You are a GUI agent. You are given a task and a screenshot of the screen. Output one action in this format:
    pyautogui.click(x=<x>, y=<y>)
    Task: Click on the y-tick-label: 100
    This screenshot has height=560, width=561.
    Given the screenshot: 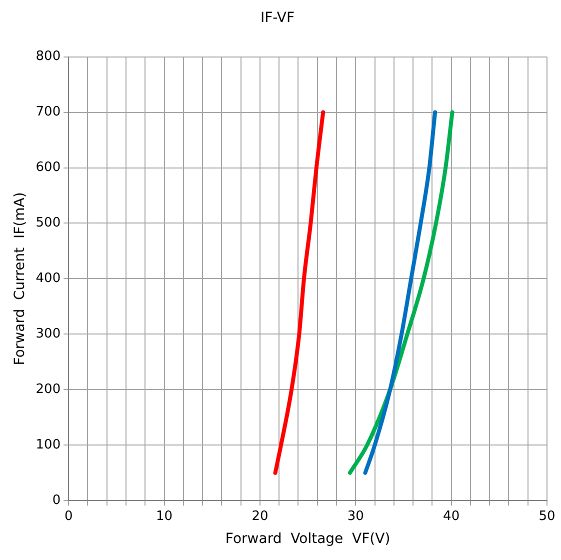 What is the action you would take?
    pyautogui.click(x=48, y=445)
    